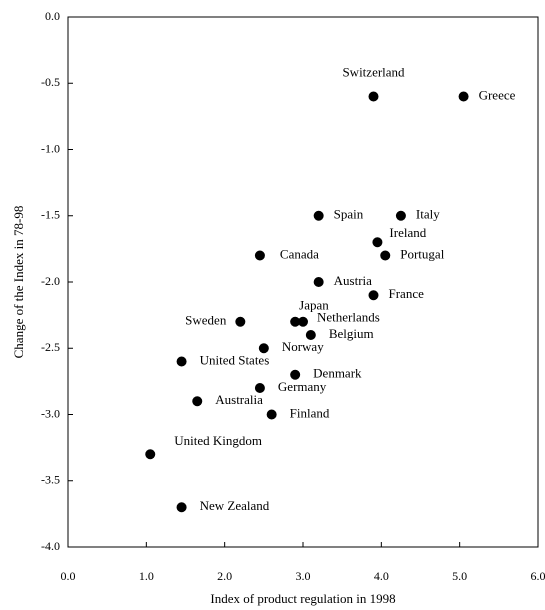  What do you see at coordinates (337, 373) in the screenshot?
I see `point-label: Denmark` at bounding box center [337, 373].